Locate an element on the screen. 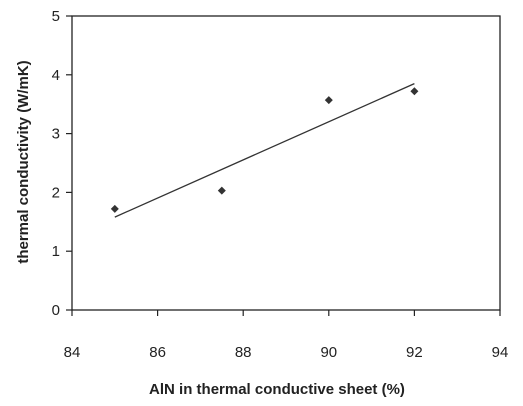 The height and width of the screenshot is (406, 523). y-axis-tick-labels: 0 1 2 3 4 5 is located at coordinates (56, 163).